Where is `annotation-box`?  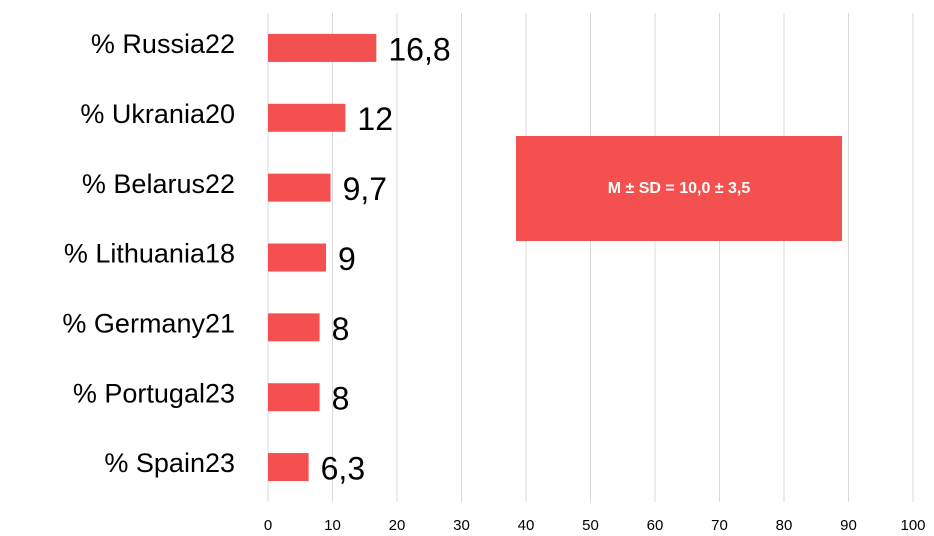 annotation-box is located at coordinates (679, 188).